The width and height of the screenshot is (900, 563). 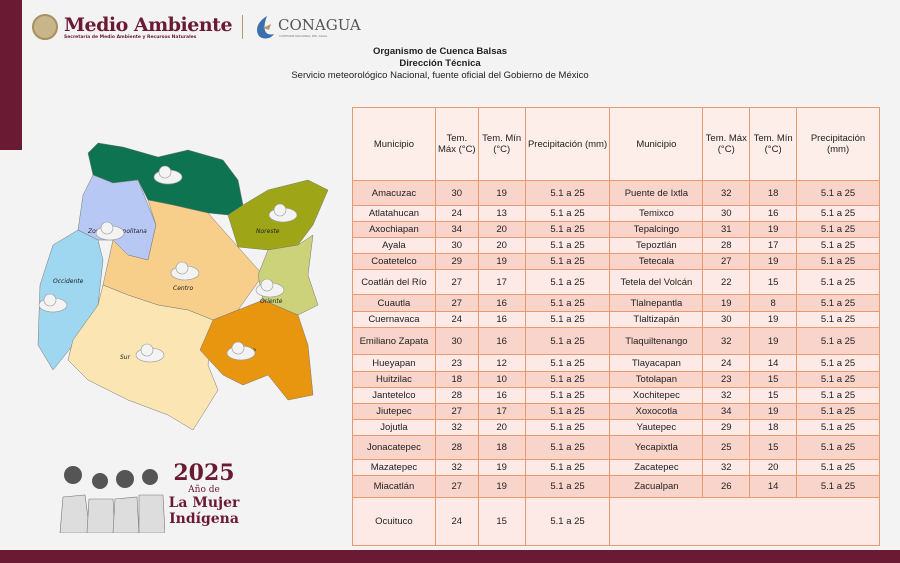 I want to click on column-header: Tem. Mín (°C), so click(x=773, y=144).